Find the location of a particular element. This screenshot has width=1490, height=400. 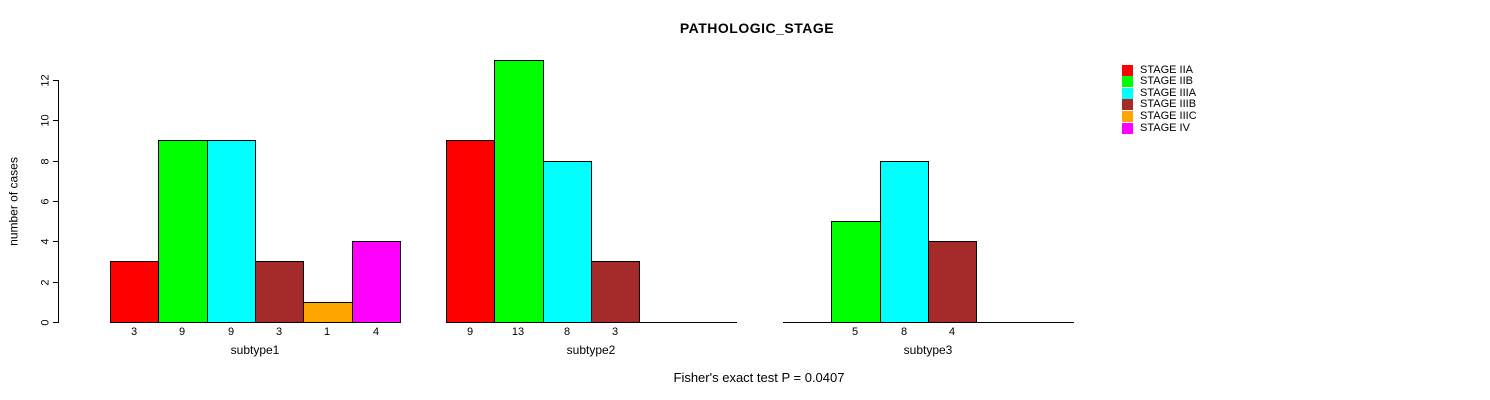

bar-subtype1-stage-iiib is located at coordinates (279, 292).